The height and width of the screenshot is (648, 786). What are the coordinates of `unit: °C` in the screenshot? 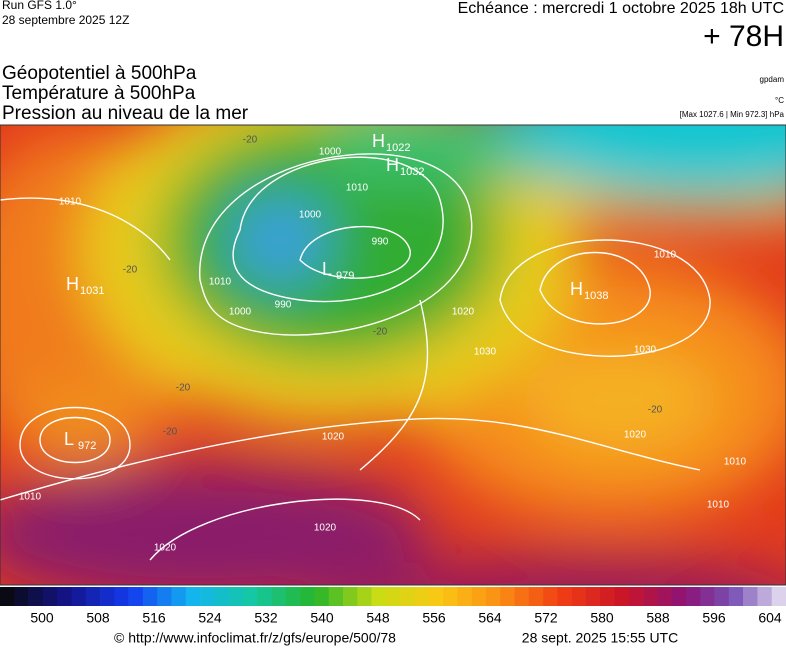 It's located at (779, 100).